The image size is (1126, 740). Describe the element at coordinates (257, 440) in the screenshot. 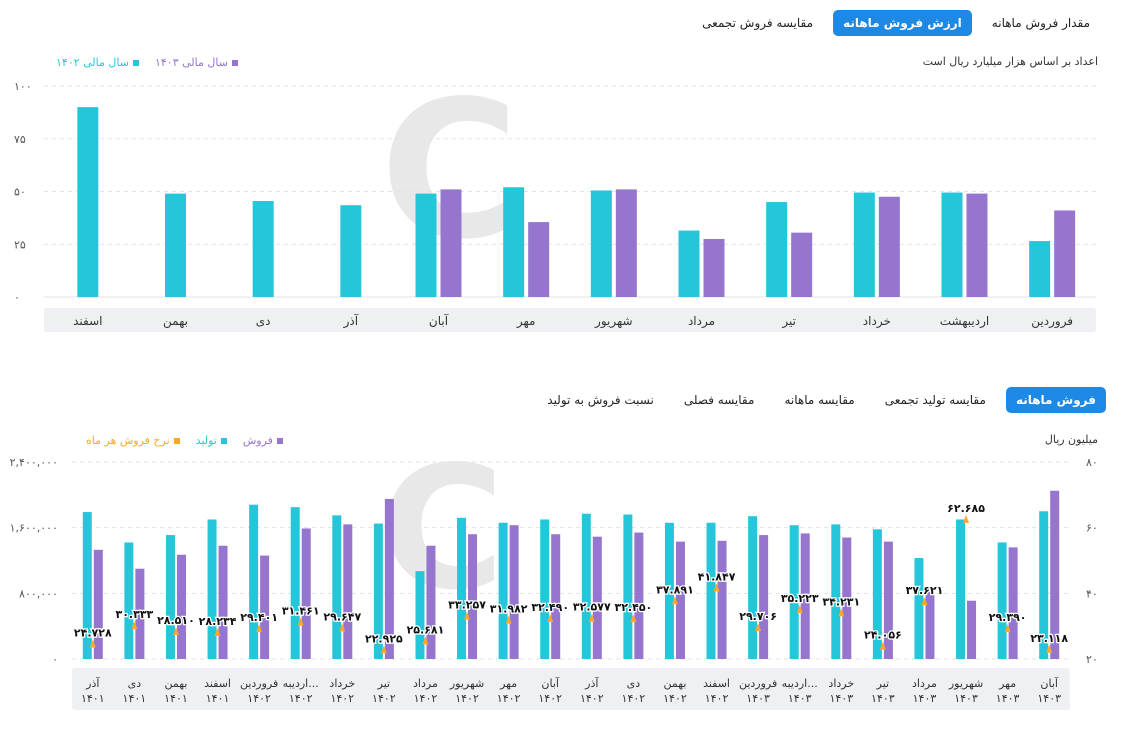

I see `legend-label-sales: فروش` at that location.